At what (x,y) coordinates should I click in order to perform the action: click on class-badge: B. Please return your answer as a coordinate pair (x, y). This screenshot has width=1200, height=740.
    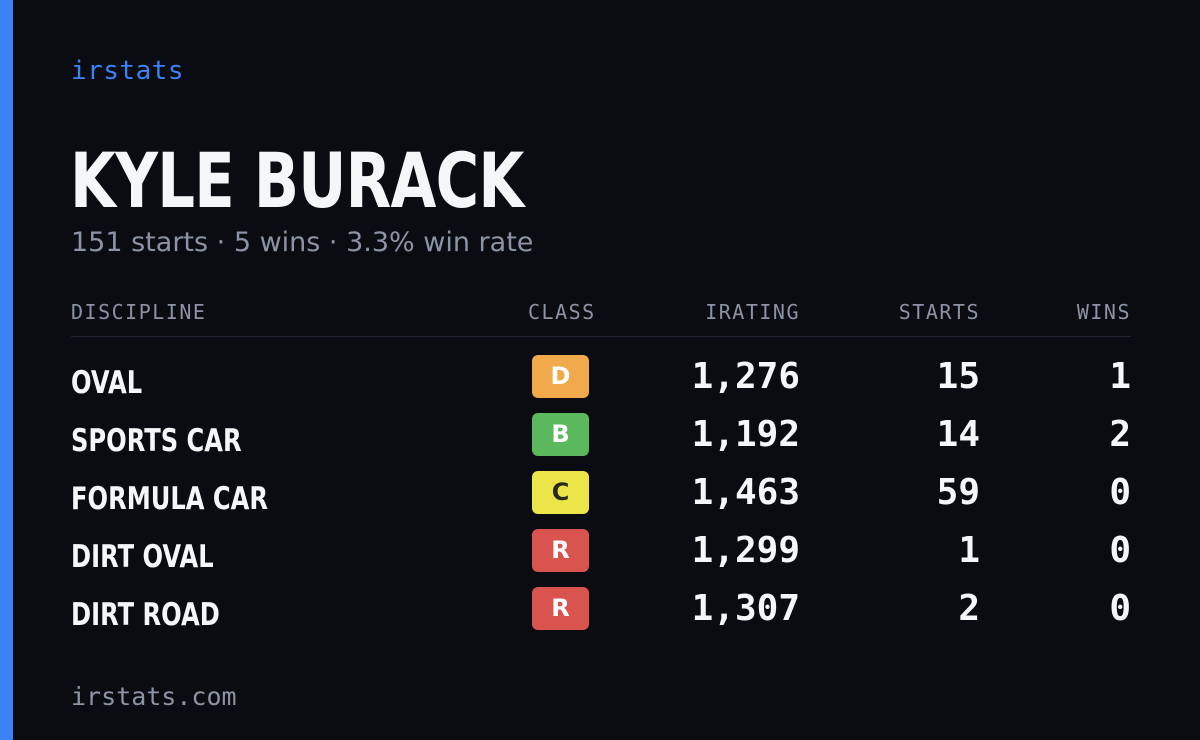
    Looking at the image, I should click on (560, 434).